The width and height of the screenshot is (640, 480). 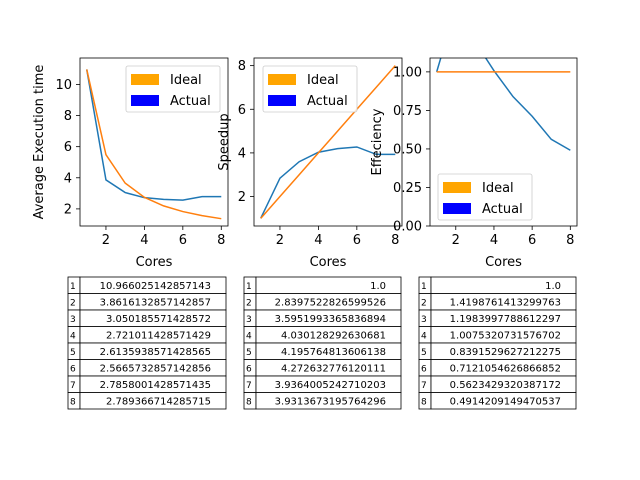 What do you see at coordinates (505, 369) in the screenshot?
I see `table-value-text: 0.7121054626866852` at bounding box center [505, 369].